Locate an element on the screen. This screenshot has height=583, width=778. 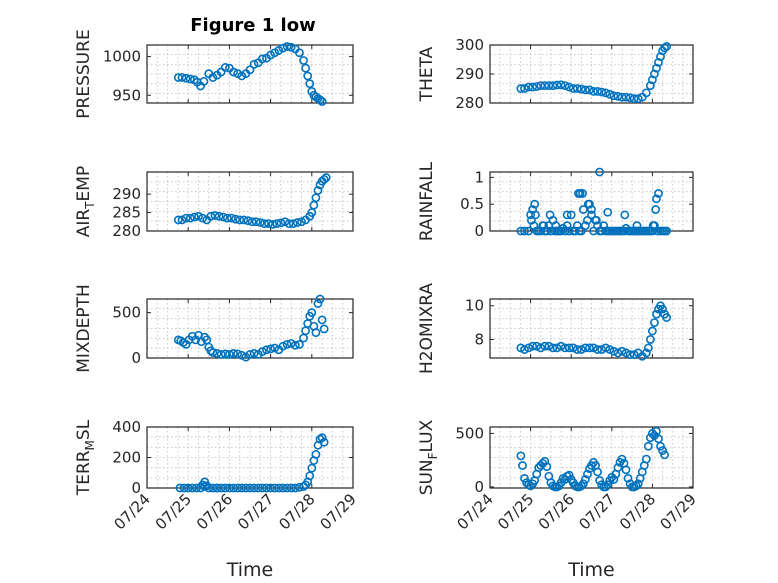
grid-h2omixra is located at coordinates (591, 328).